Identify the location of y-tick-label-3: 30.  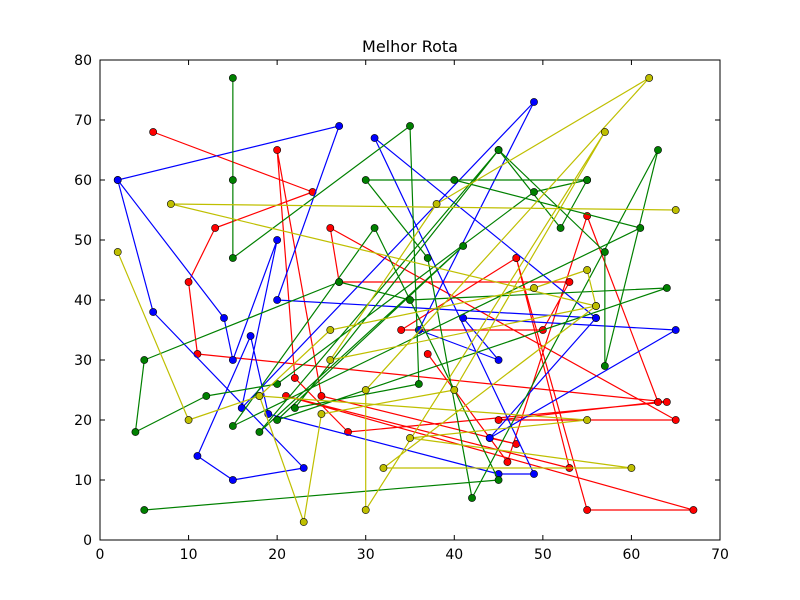
(83, 361).